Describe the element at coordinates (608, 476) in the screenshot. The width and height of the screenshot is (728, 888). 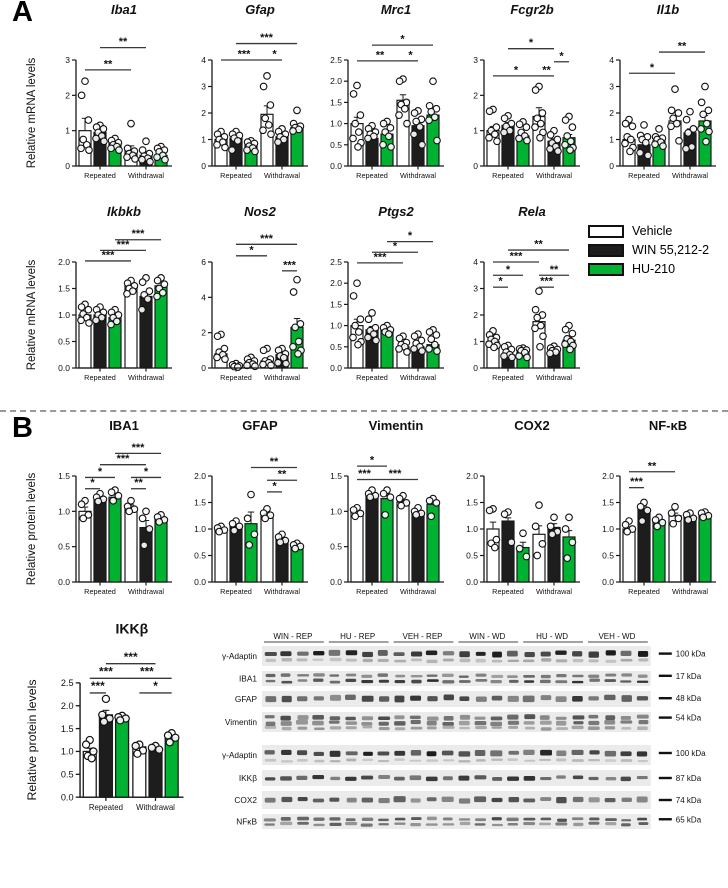
I see `y-tick-label: 2.0` at that location.